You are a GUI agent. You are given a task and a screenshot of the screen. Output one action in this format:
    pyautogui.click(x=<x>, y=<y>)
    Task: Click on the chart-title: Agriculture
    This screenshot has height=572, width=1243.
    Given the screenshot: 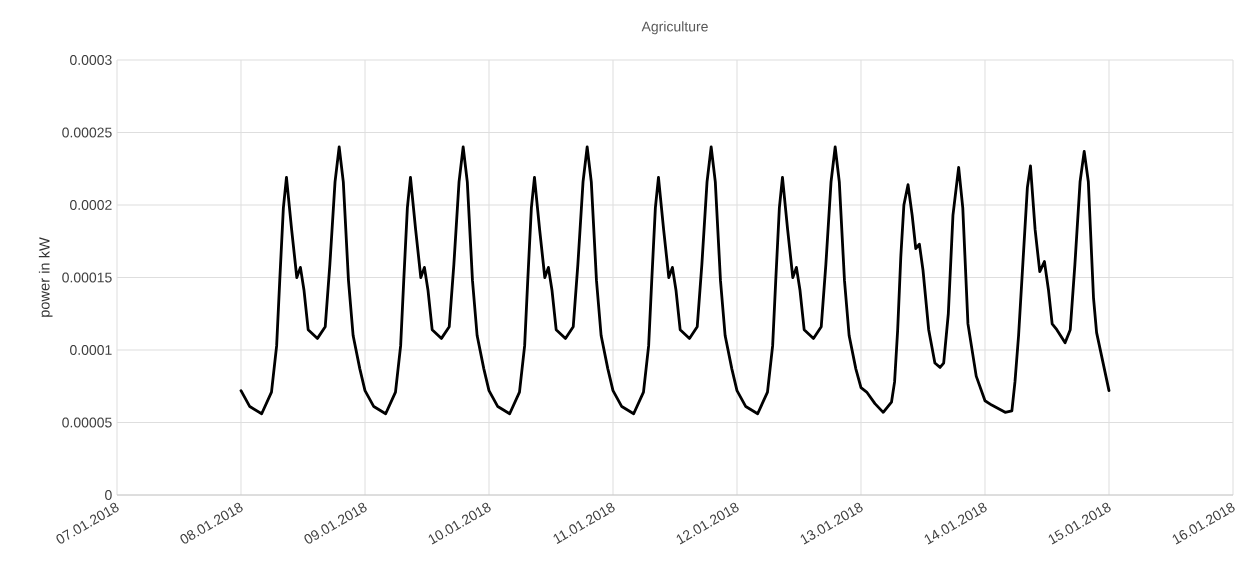 What is the action you would take?
    pyautogui.click(x=674, y=28)
    